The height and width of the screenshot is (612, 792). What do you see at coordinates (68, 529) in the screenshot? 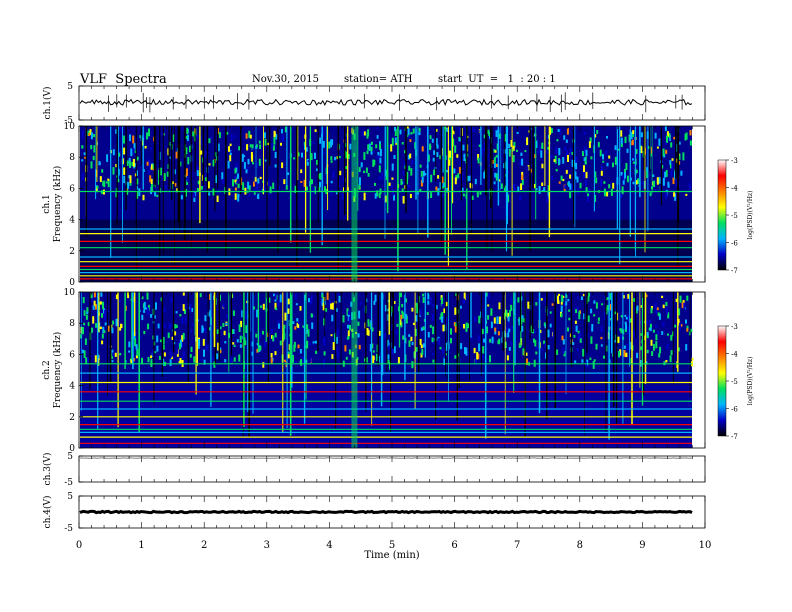
I see `y-tick-label: -5` at bounding box center [68, 529].